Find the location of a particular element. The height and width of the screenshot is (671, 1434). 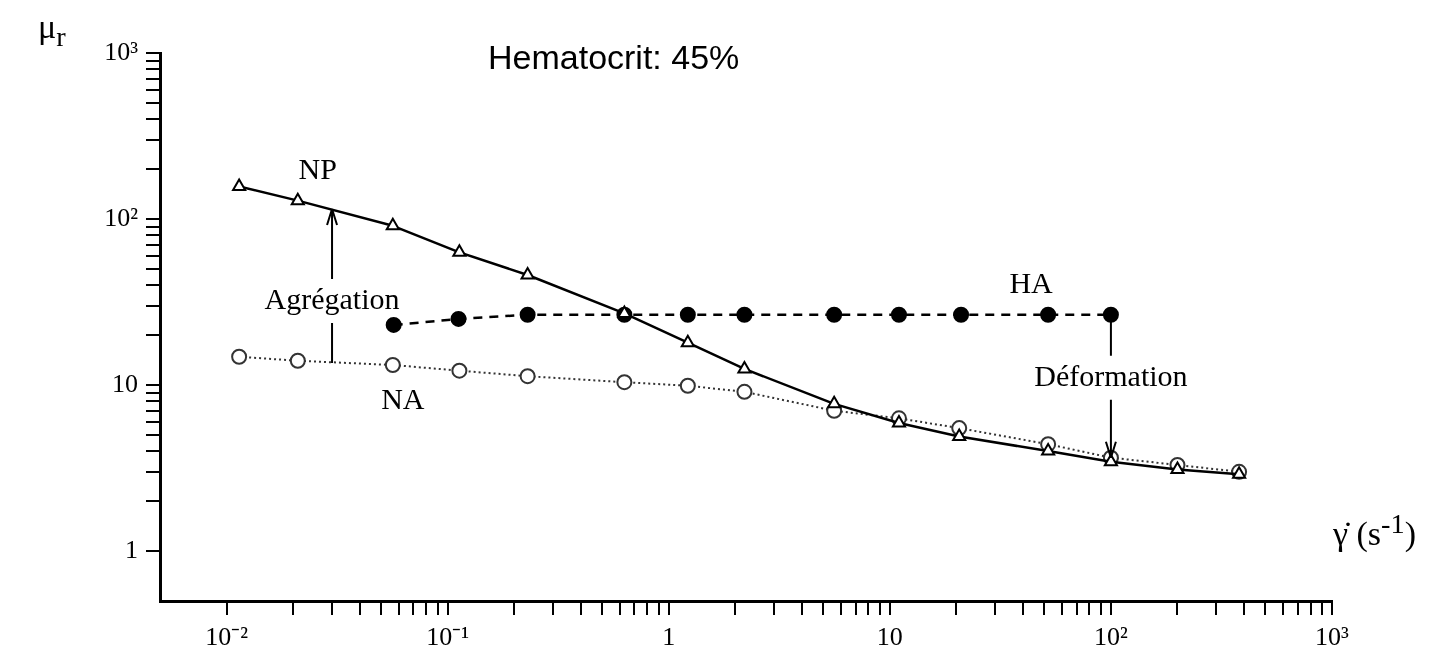

x-tick-label: 1 is located at coordinates (669, 637).